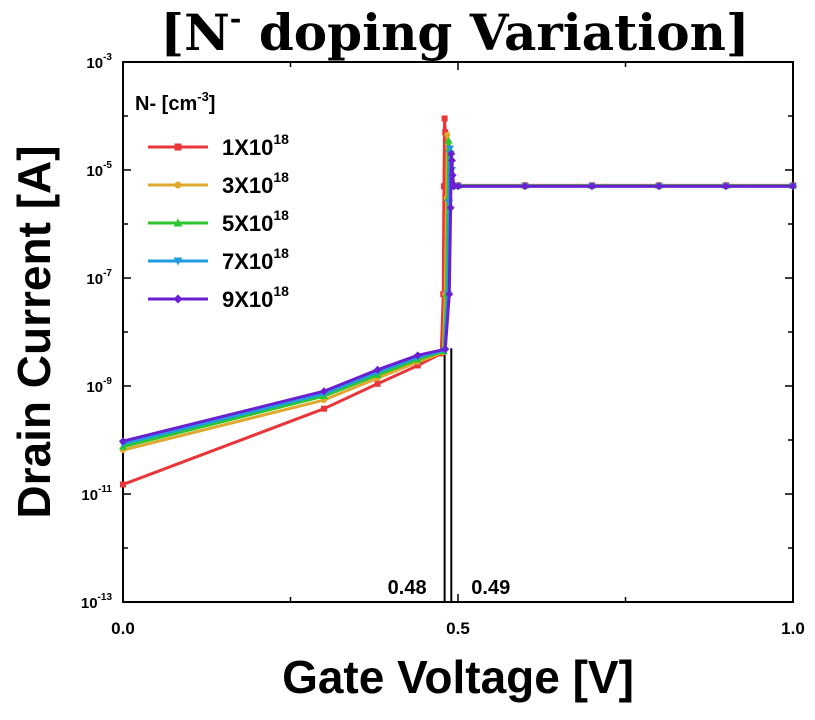  I want to click on legend-label: 3X1018, so click(255, 183).